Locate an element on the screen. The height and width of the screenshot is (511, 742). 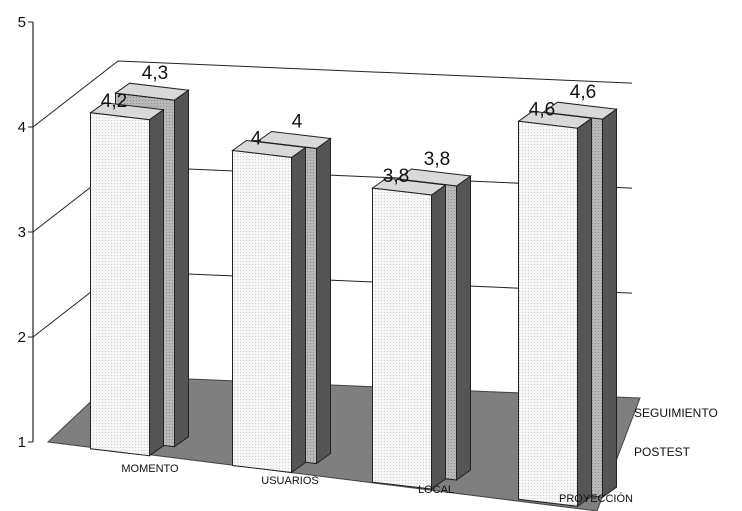
category-label: MOMENTO is located at coordinates (150, 469).